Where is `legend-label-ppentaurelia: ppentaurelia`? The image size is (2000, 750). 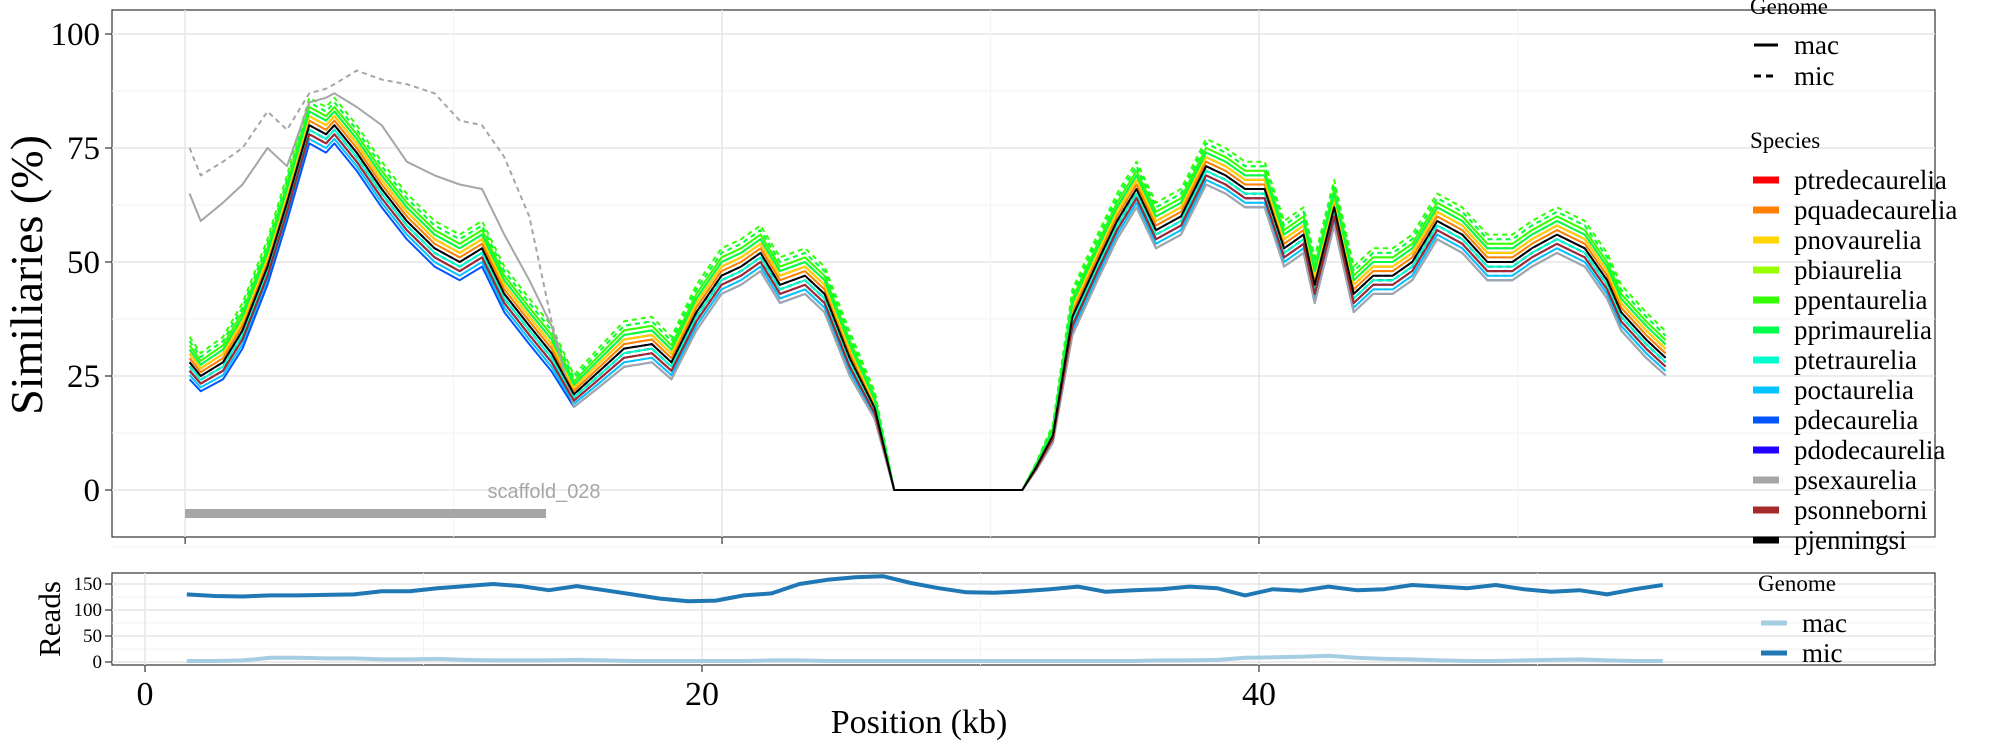
legend-label-ppentaurelia: ppentaurelia is located at coordinates (1860, 300).